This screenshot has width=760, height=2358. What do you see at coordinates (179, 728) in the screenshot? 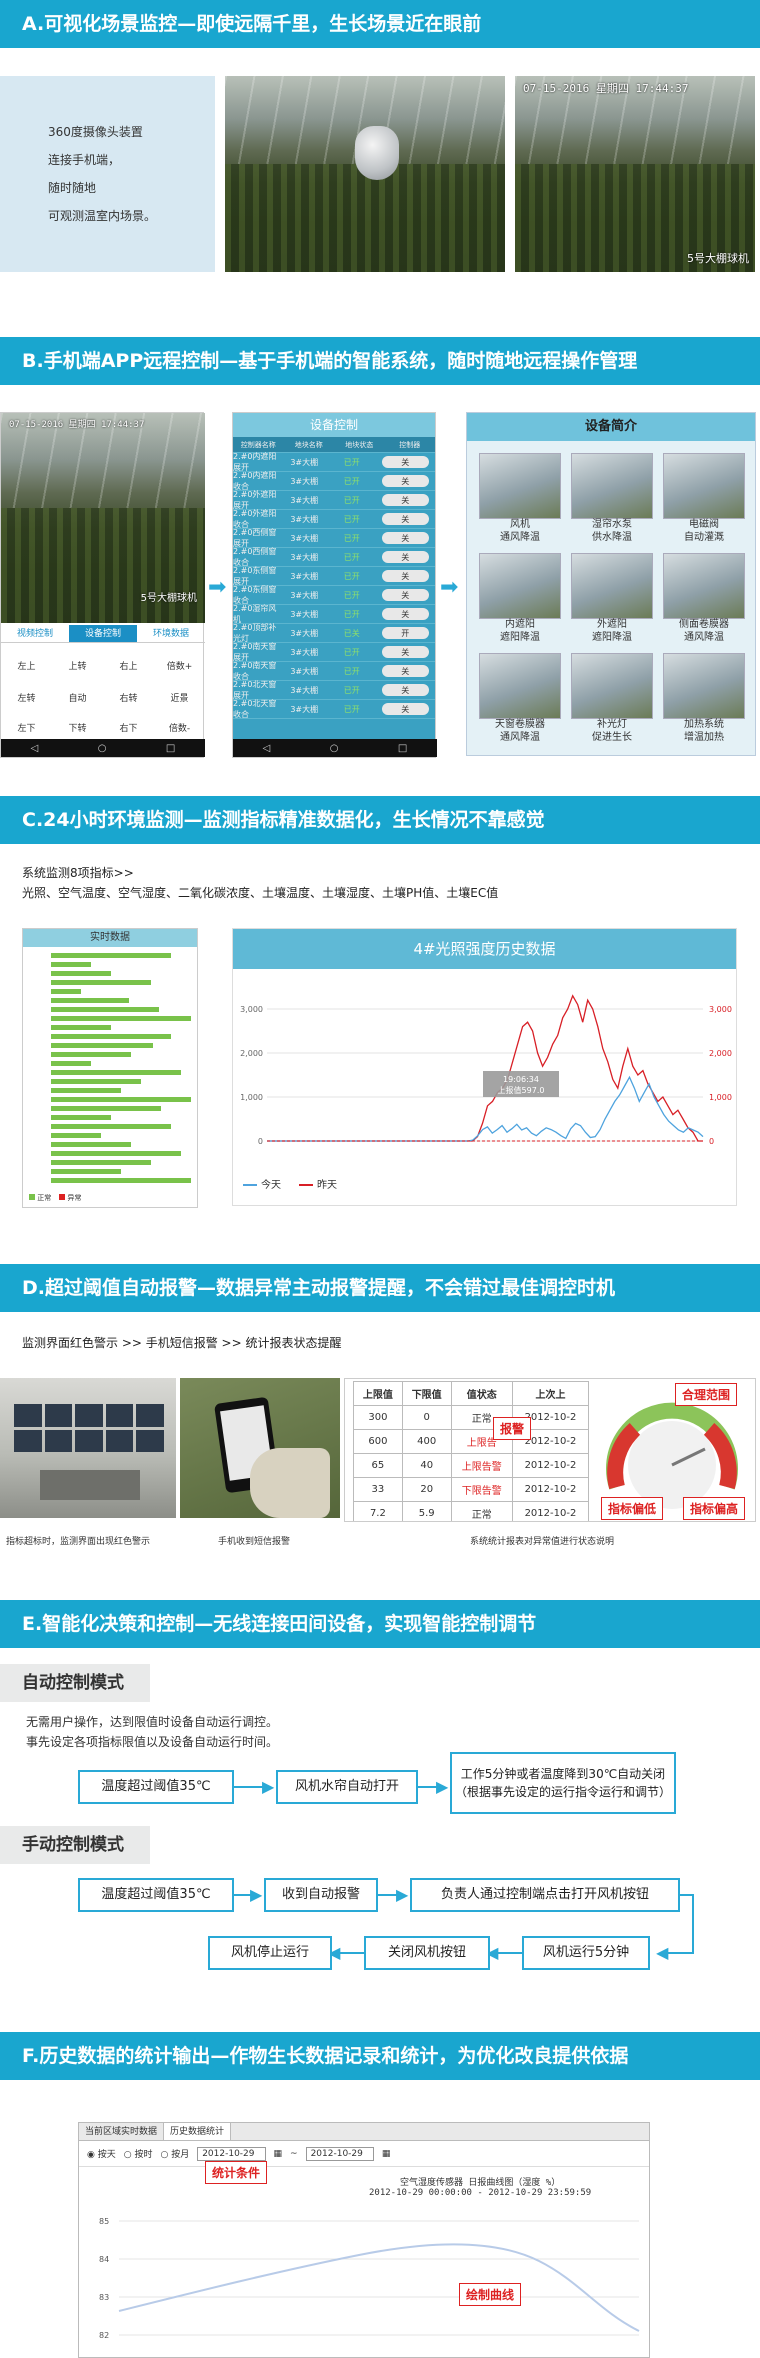
I see `ptz-button: 倍数-` at bounding box center [179, 728].